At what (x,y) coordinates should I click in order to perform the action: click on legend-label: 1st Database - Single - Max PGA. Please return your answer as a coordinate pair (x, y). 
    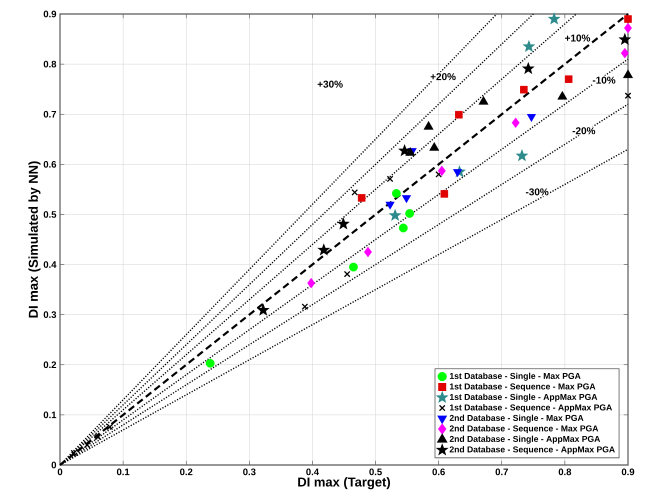
    Looking at the image, I should click on (515, 376).